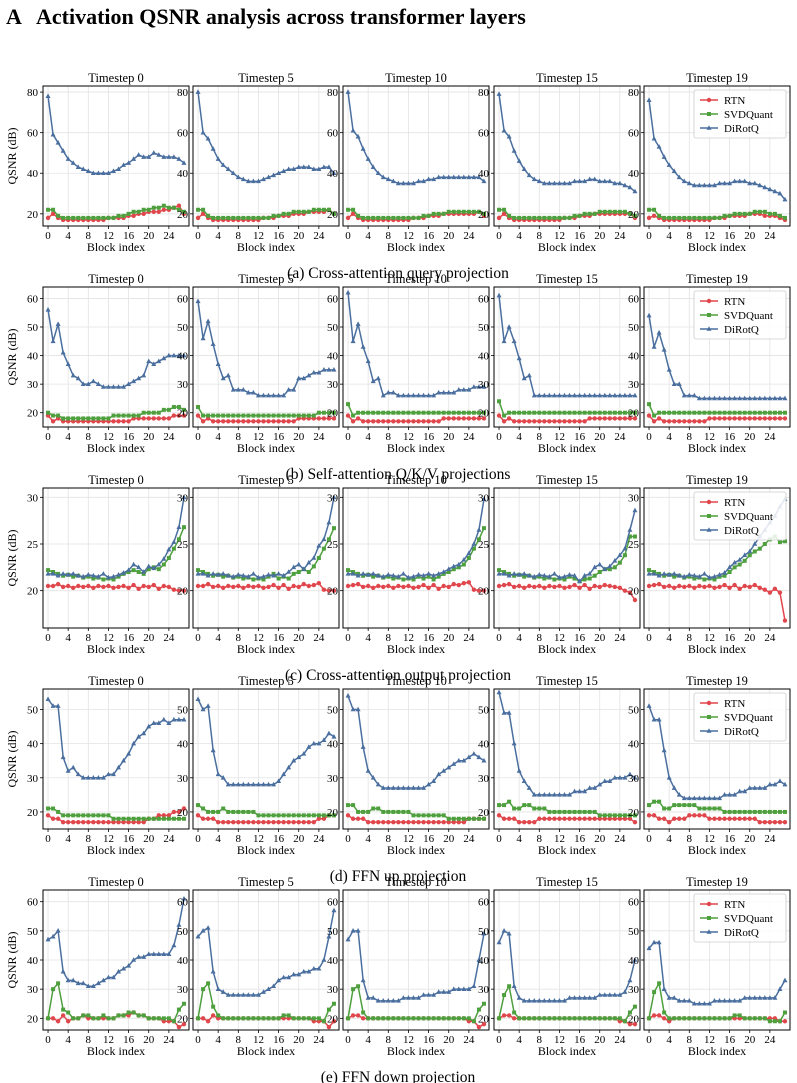 Image resolution: width=797 pixels, height=1083 pixels. Describe the element at coordinates (266, 1002) in the screenshot. I see `series-line-svdquant` at that location.